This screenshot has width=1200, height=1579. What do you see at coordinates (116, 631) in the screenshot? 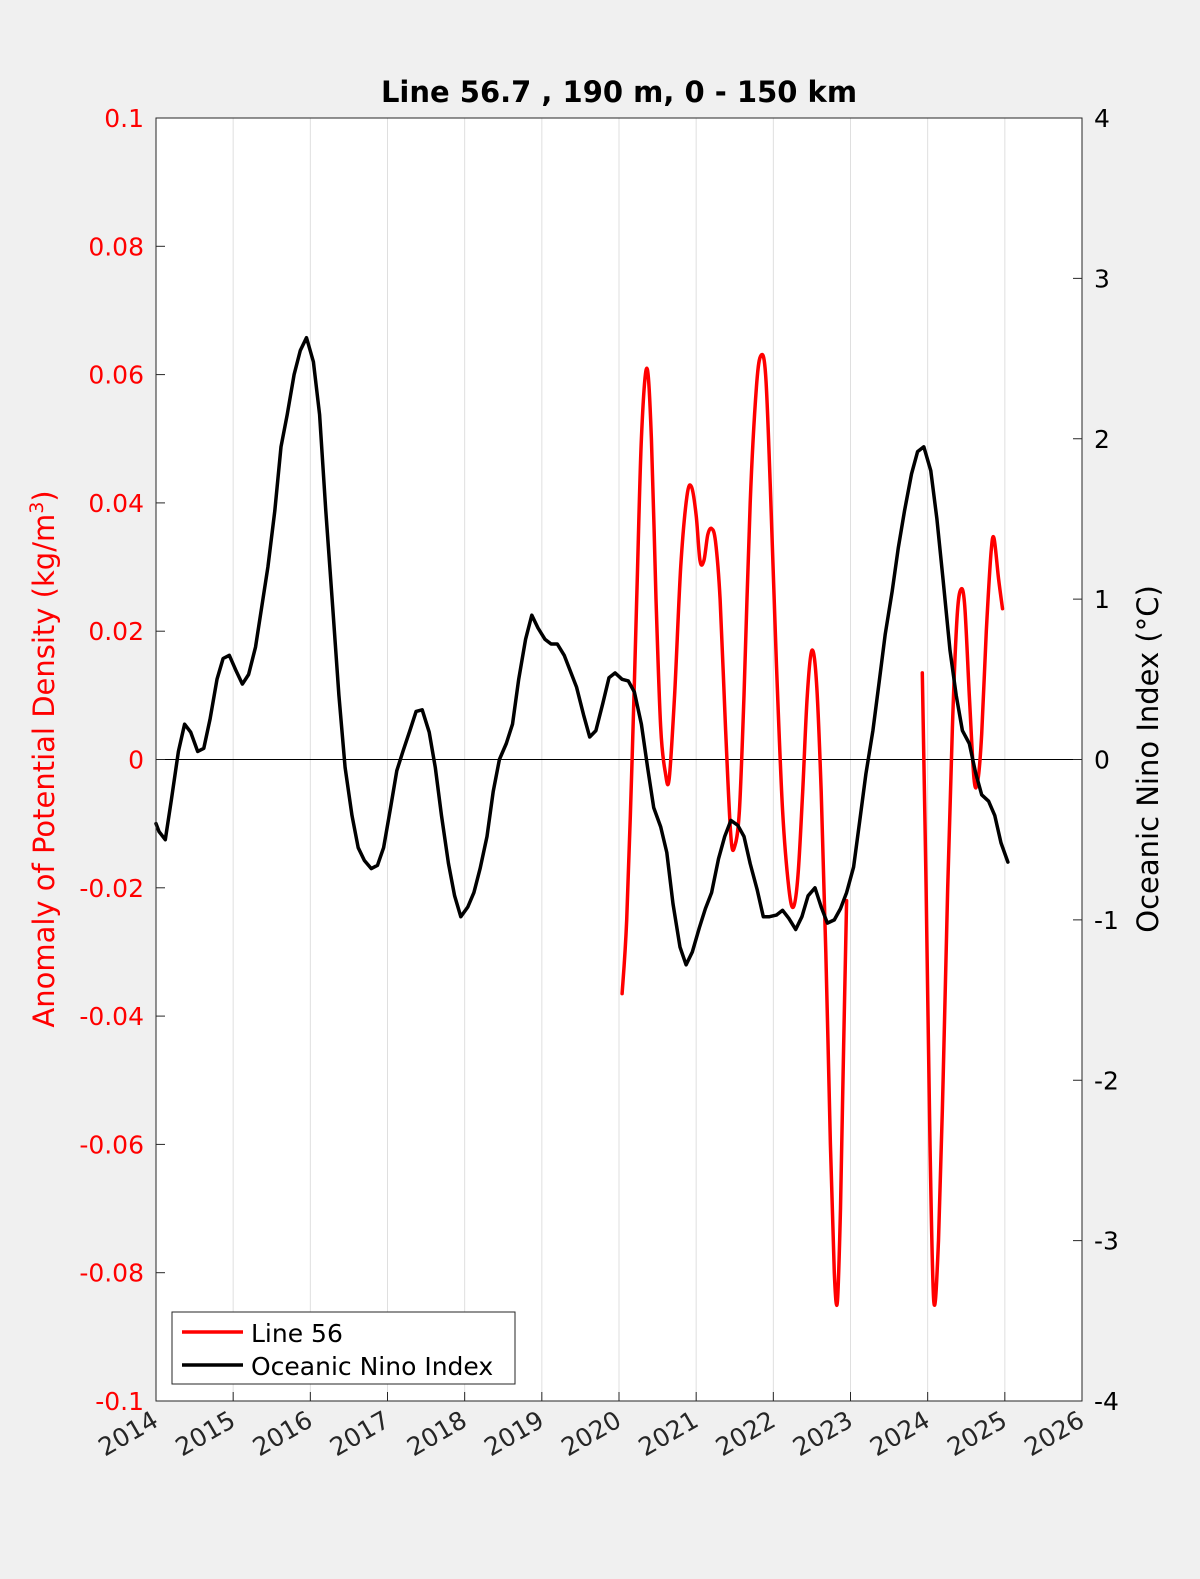
I see `y-left-tick-label: 0.02` at bounding box center [116, 631].